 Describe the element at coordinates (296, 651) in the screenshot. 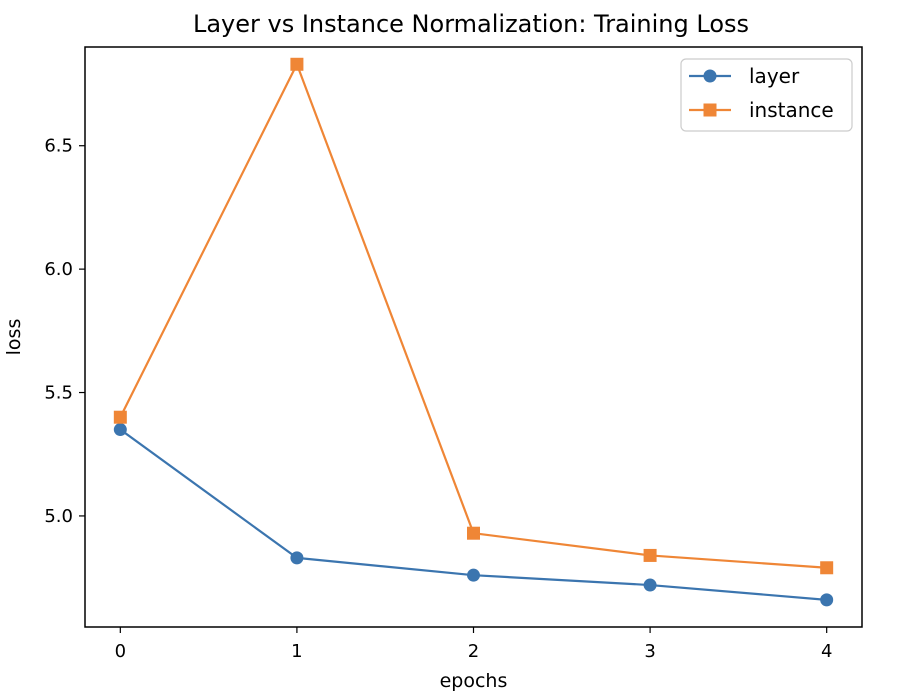

I see `x-tick-label: 1` at that location.